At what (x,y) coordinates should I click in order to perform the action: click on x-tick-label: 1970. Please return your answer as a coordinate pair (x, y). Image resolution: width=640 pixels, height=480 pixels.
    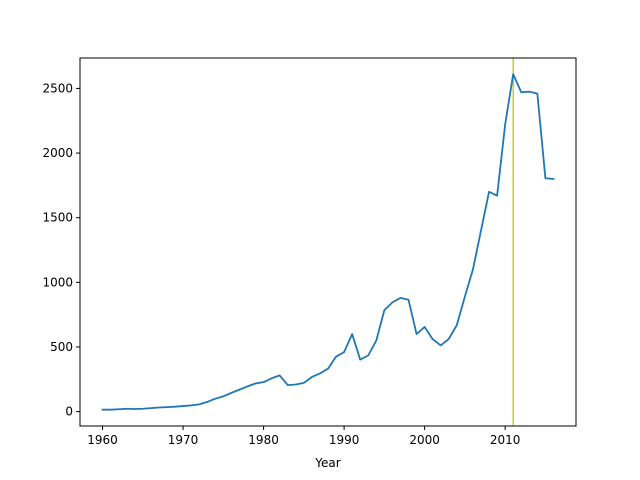
    Looking at the image, I should click on (183, 440).